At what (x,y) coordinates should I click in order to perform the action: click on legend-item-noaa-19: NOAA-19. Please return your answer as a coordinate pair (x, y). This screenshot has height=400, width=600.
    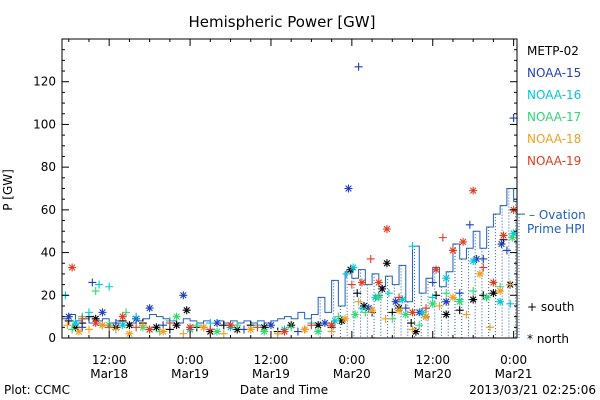
    Looking at the image, I should click on (554, 161).